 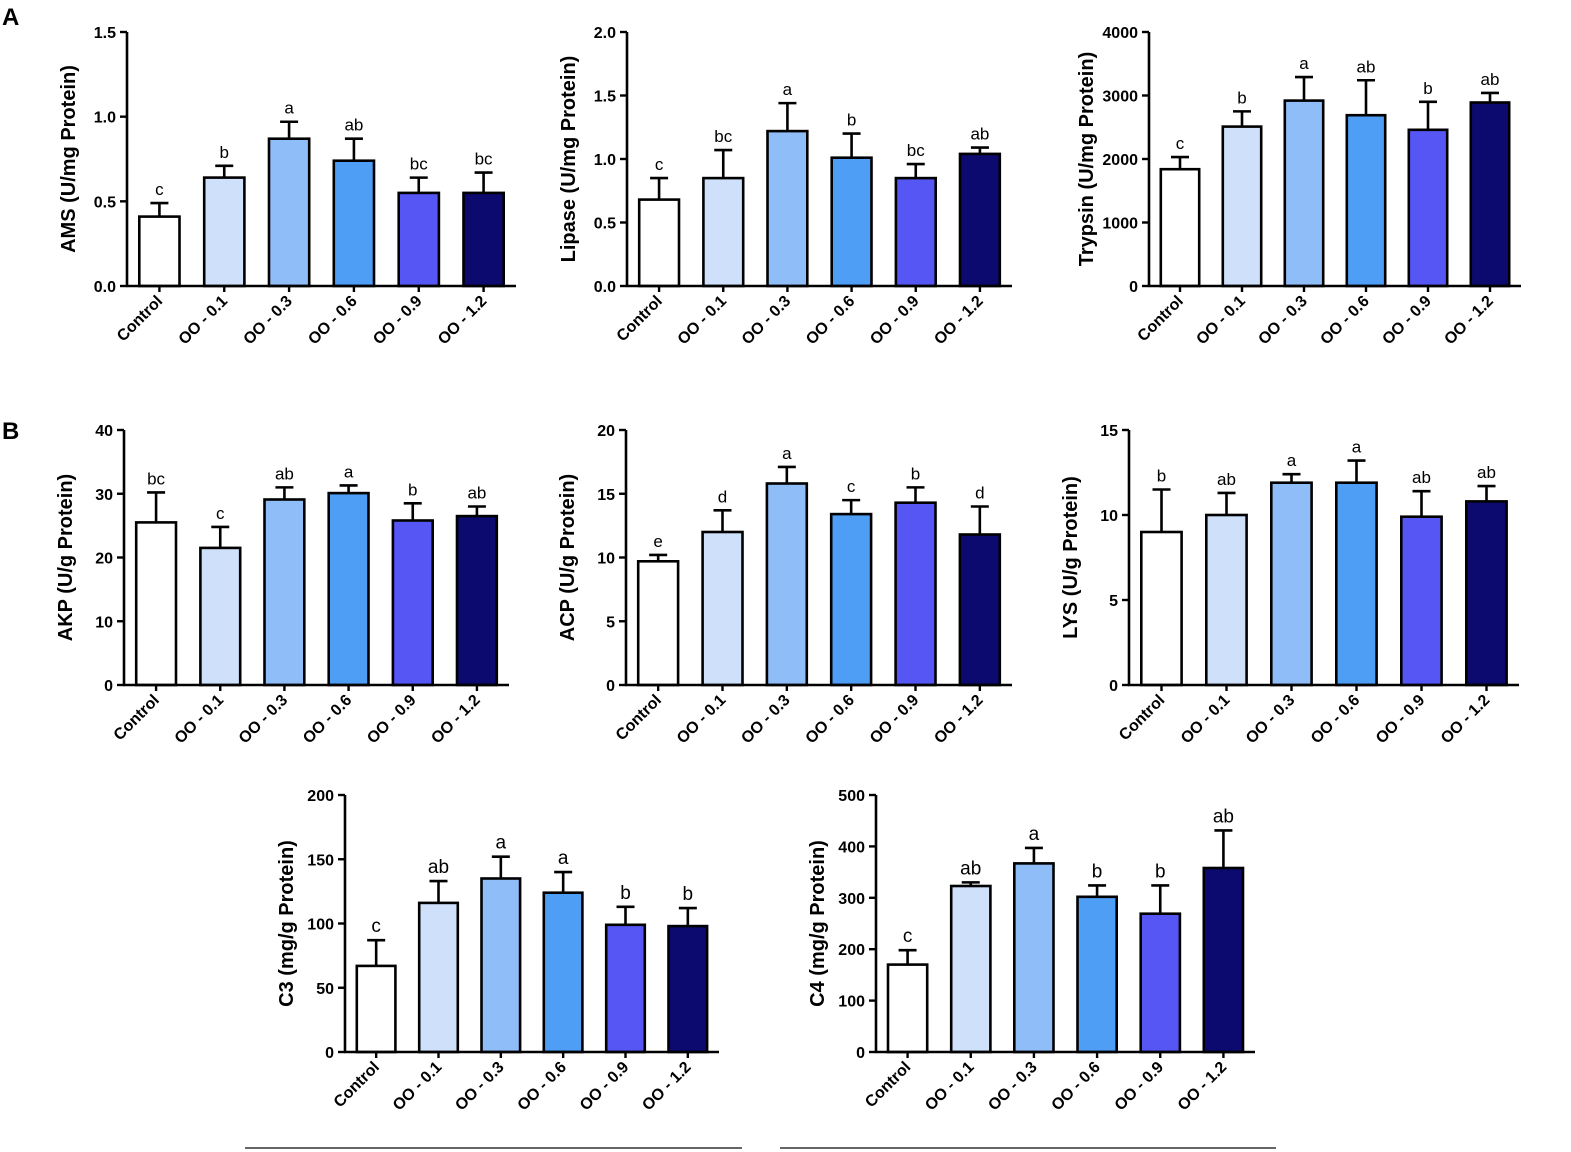 I want to click on y-tick-label-4: 1.5, so click(x=105, y=33).